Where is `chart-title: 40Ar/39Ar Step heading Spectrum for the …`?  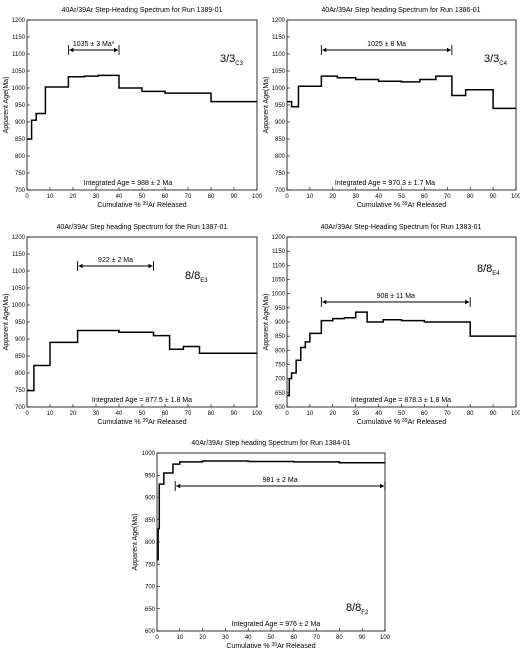
chart-title: 40Ar/39Ar Step heading Spectrum for the … is located at coordinates (142, 227).